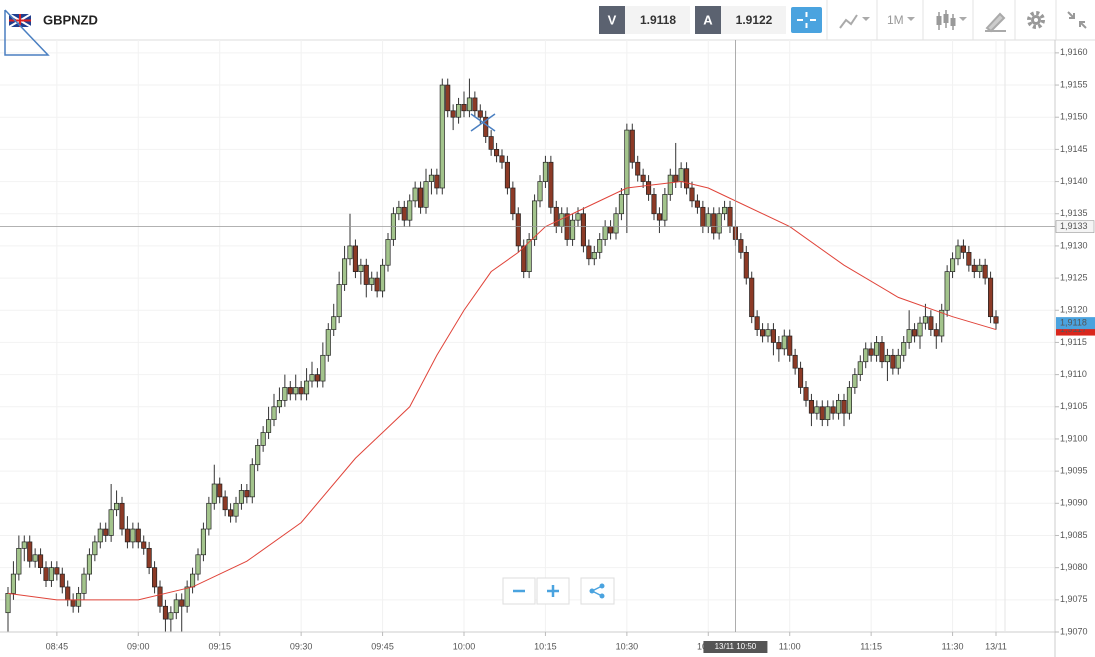  I want to click on cross-drawing, so click(483, 122).